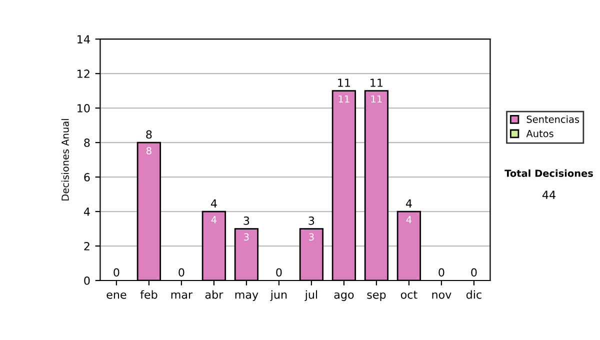 The height and width of the screenshot is (340, 600). What do you see at coordinates (409, 294) in the screenshot?
I see `x-tick-label: oct` at bounding box center [409, 294].